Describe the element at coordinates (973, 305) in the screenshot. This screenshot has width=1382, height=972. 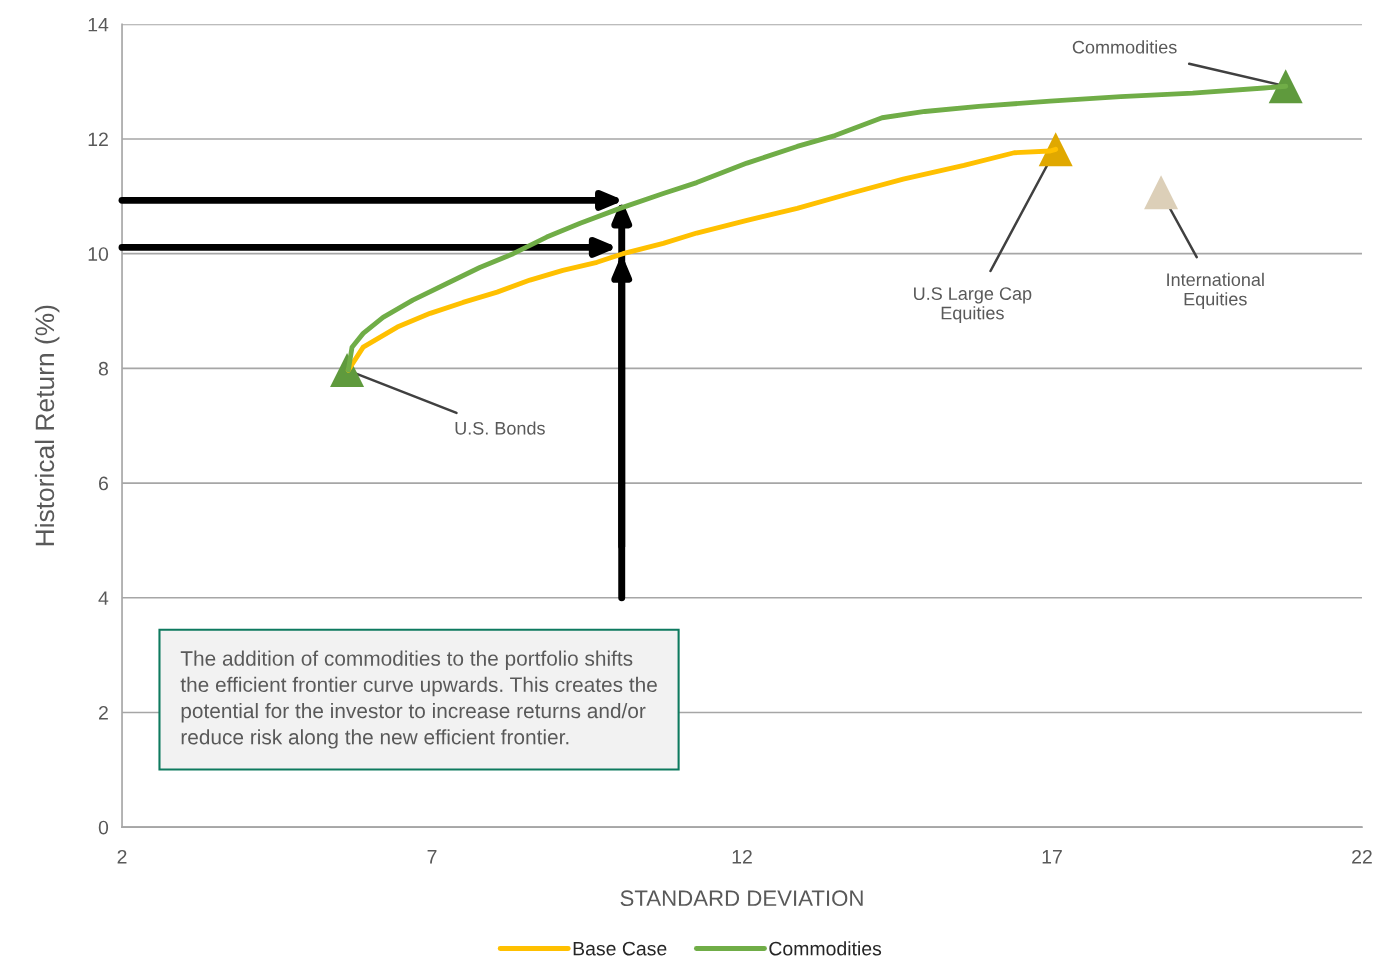
I see `annotation: U.S Large Cap Equities` at that location.